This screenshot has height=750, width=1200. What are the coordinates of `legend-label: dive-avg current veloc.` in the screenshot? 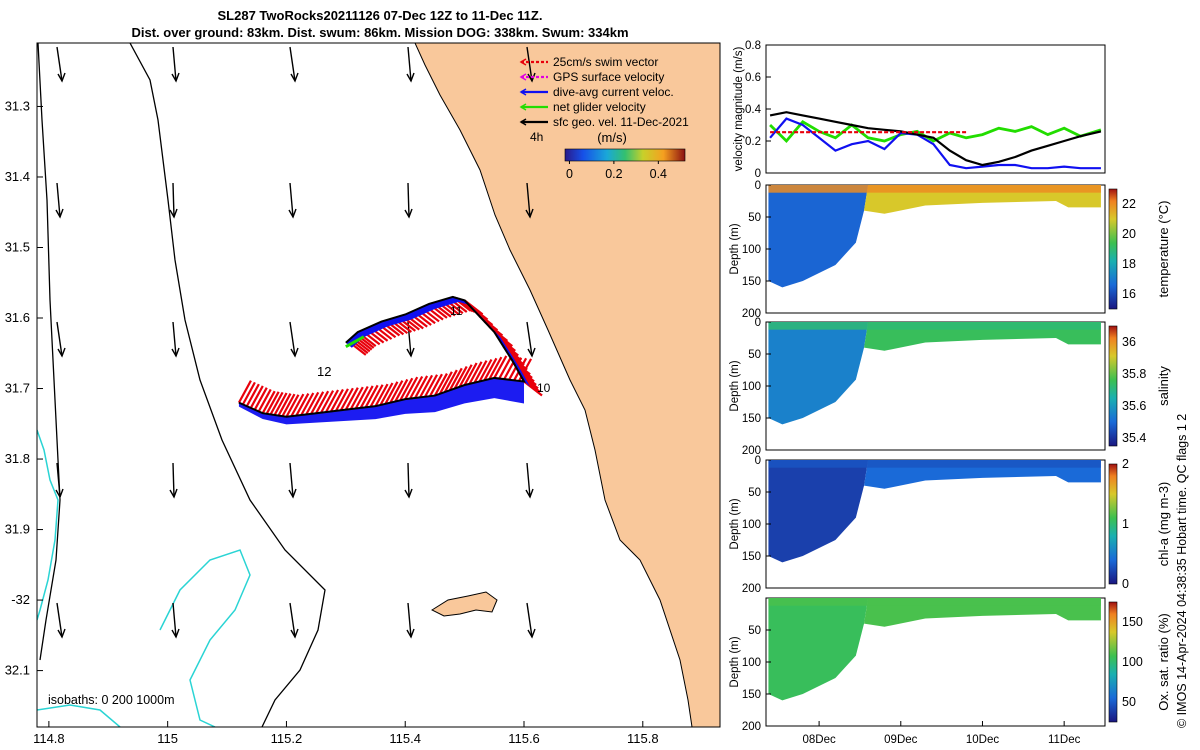 It's located at (613, 92).